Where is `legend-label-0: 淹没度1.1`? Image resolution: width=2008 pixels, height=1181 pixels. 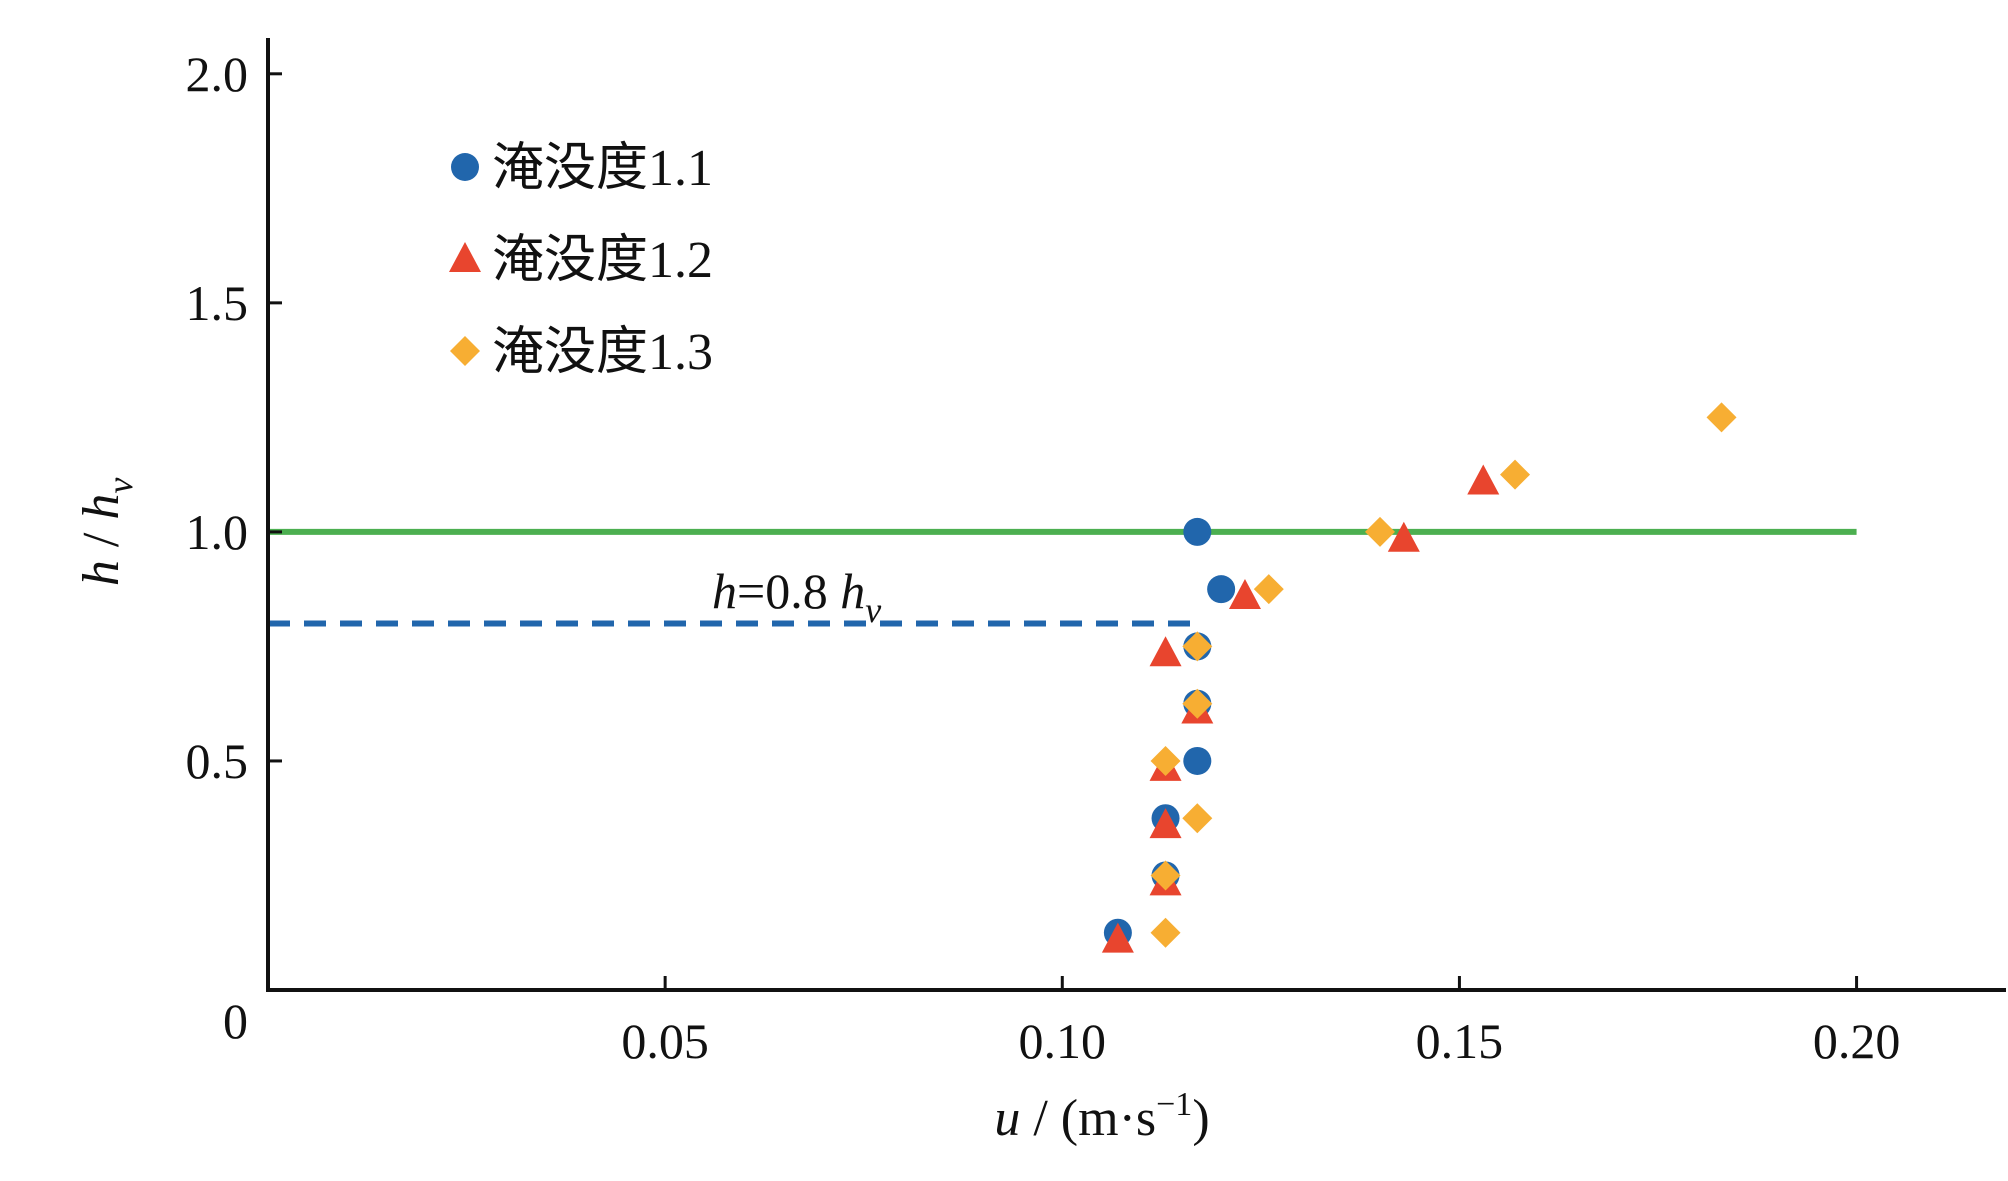 legend-label-0: 淹没度1.1 is located at coordinates (602, 168).